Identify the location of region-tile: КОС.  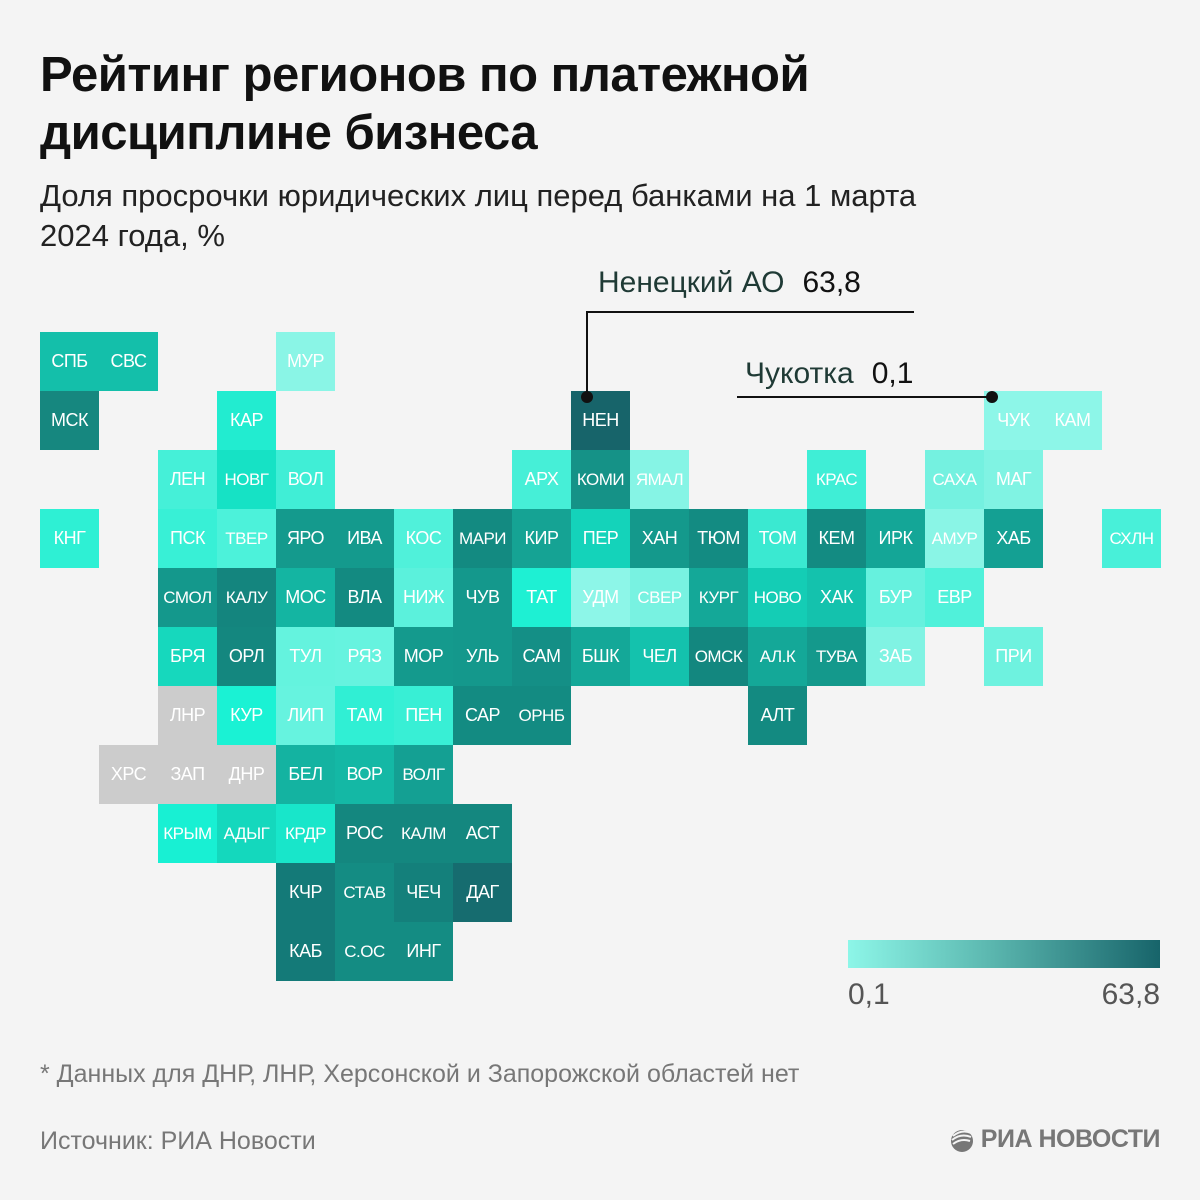
(423, 538).